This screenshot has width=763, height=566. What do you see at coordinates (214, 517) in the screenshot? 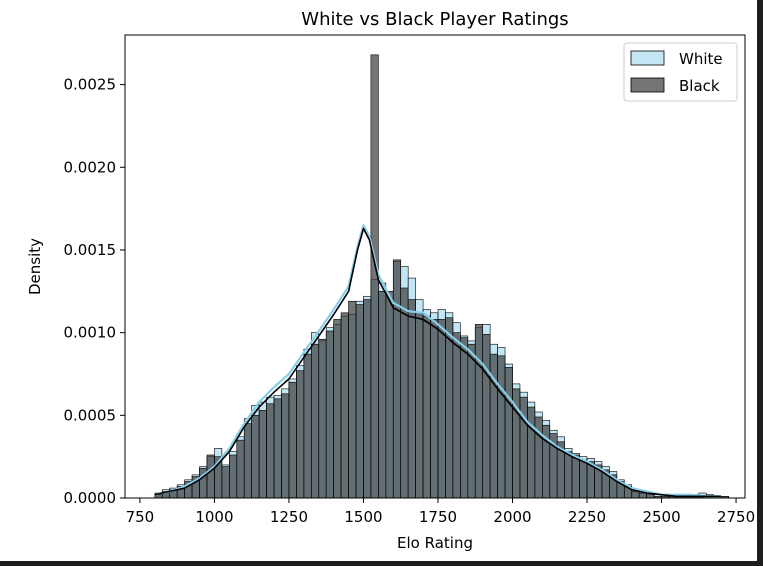
I see `x-tick-label: 1000` at bounding box center [214, 517].